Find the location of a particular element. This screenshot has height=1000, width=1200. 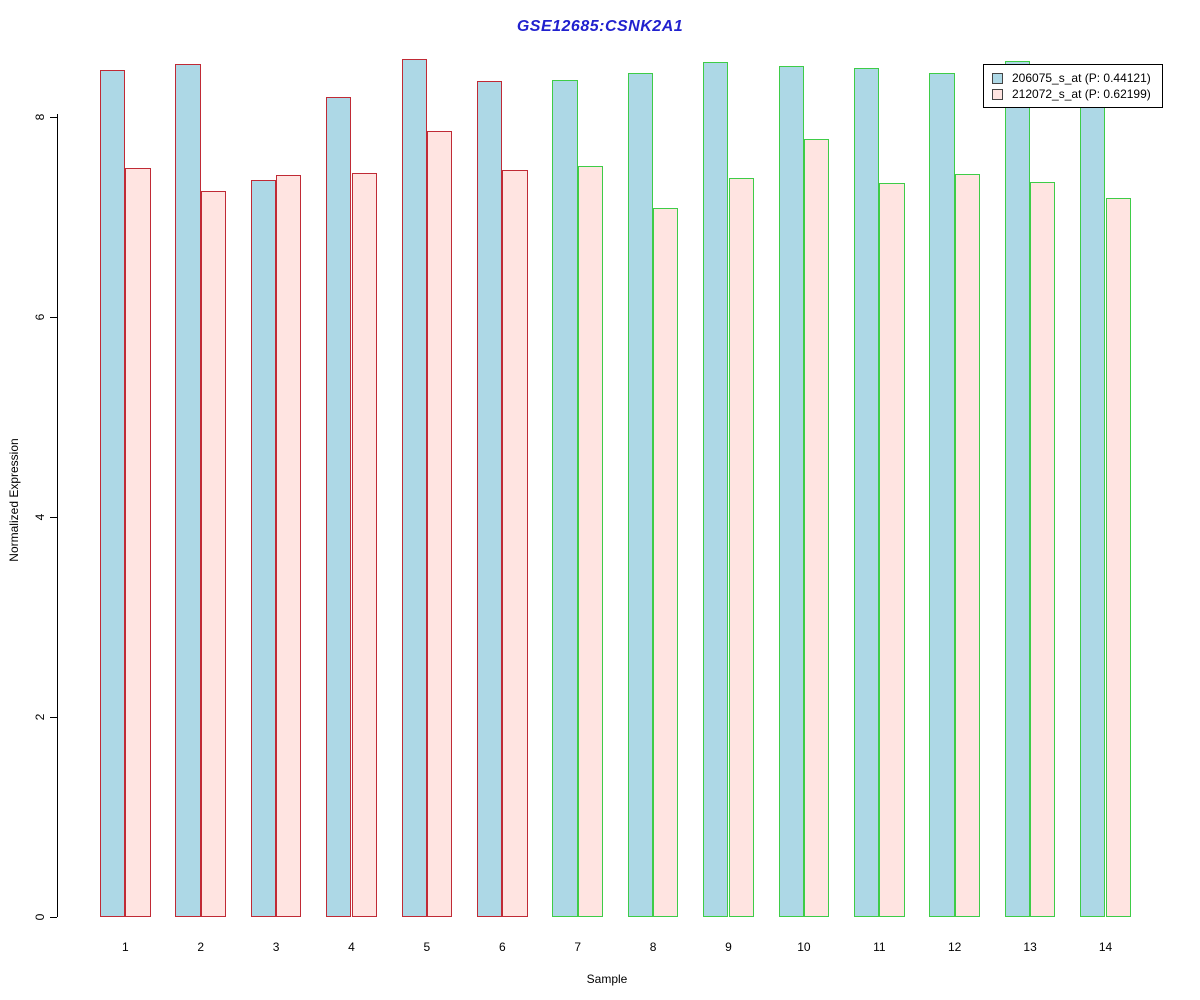

x-category-label-14: 14 is located at coordinates (1105, 947).